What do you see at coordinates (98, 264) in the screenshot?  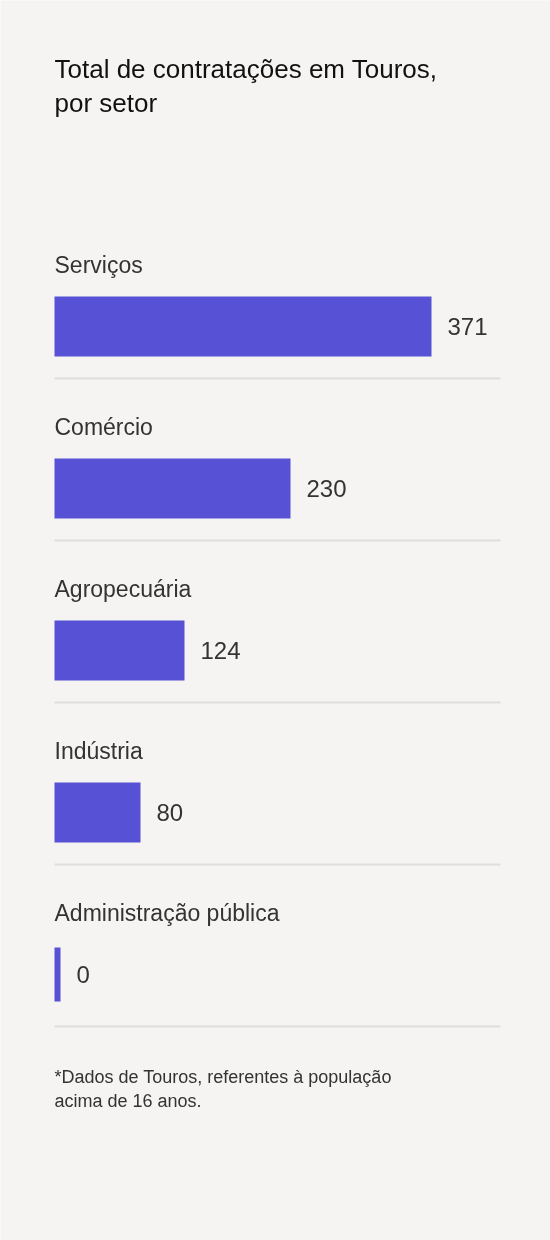 I see `y-tick-label: Serviços` at bounding box center [98, 264].